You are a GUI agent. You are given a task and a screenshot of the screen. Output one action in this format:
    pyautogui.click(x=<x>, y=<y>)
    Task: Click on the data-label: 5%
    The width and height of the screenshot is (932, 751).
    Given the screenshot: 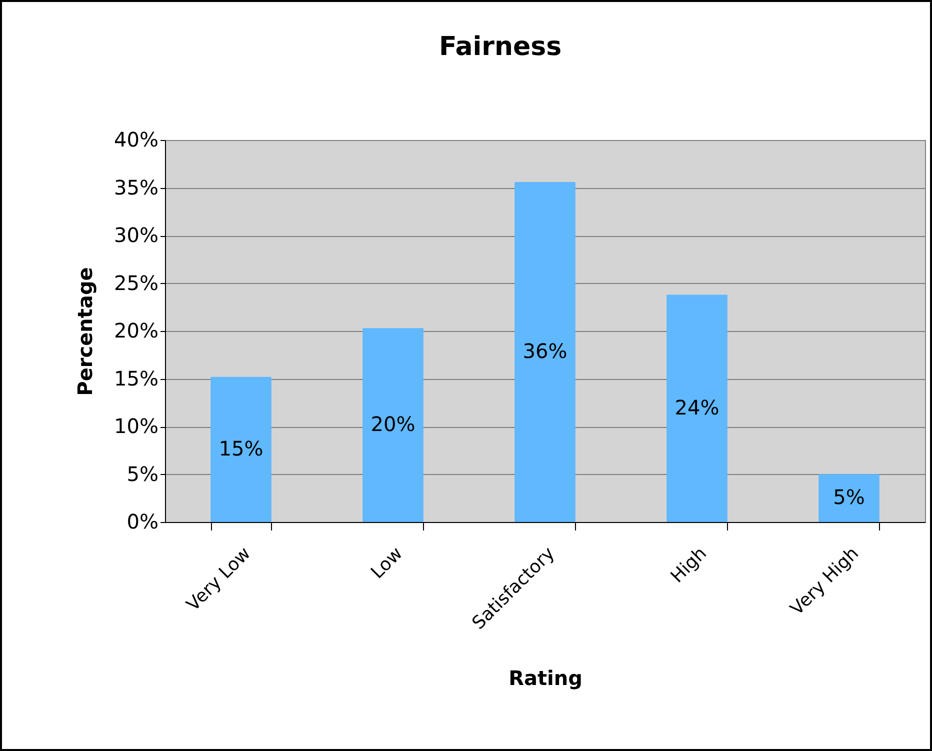 What is the action you would take?
    pyautogui.click(x=849, y=497)
    